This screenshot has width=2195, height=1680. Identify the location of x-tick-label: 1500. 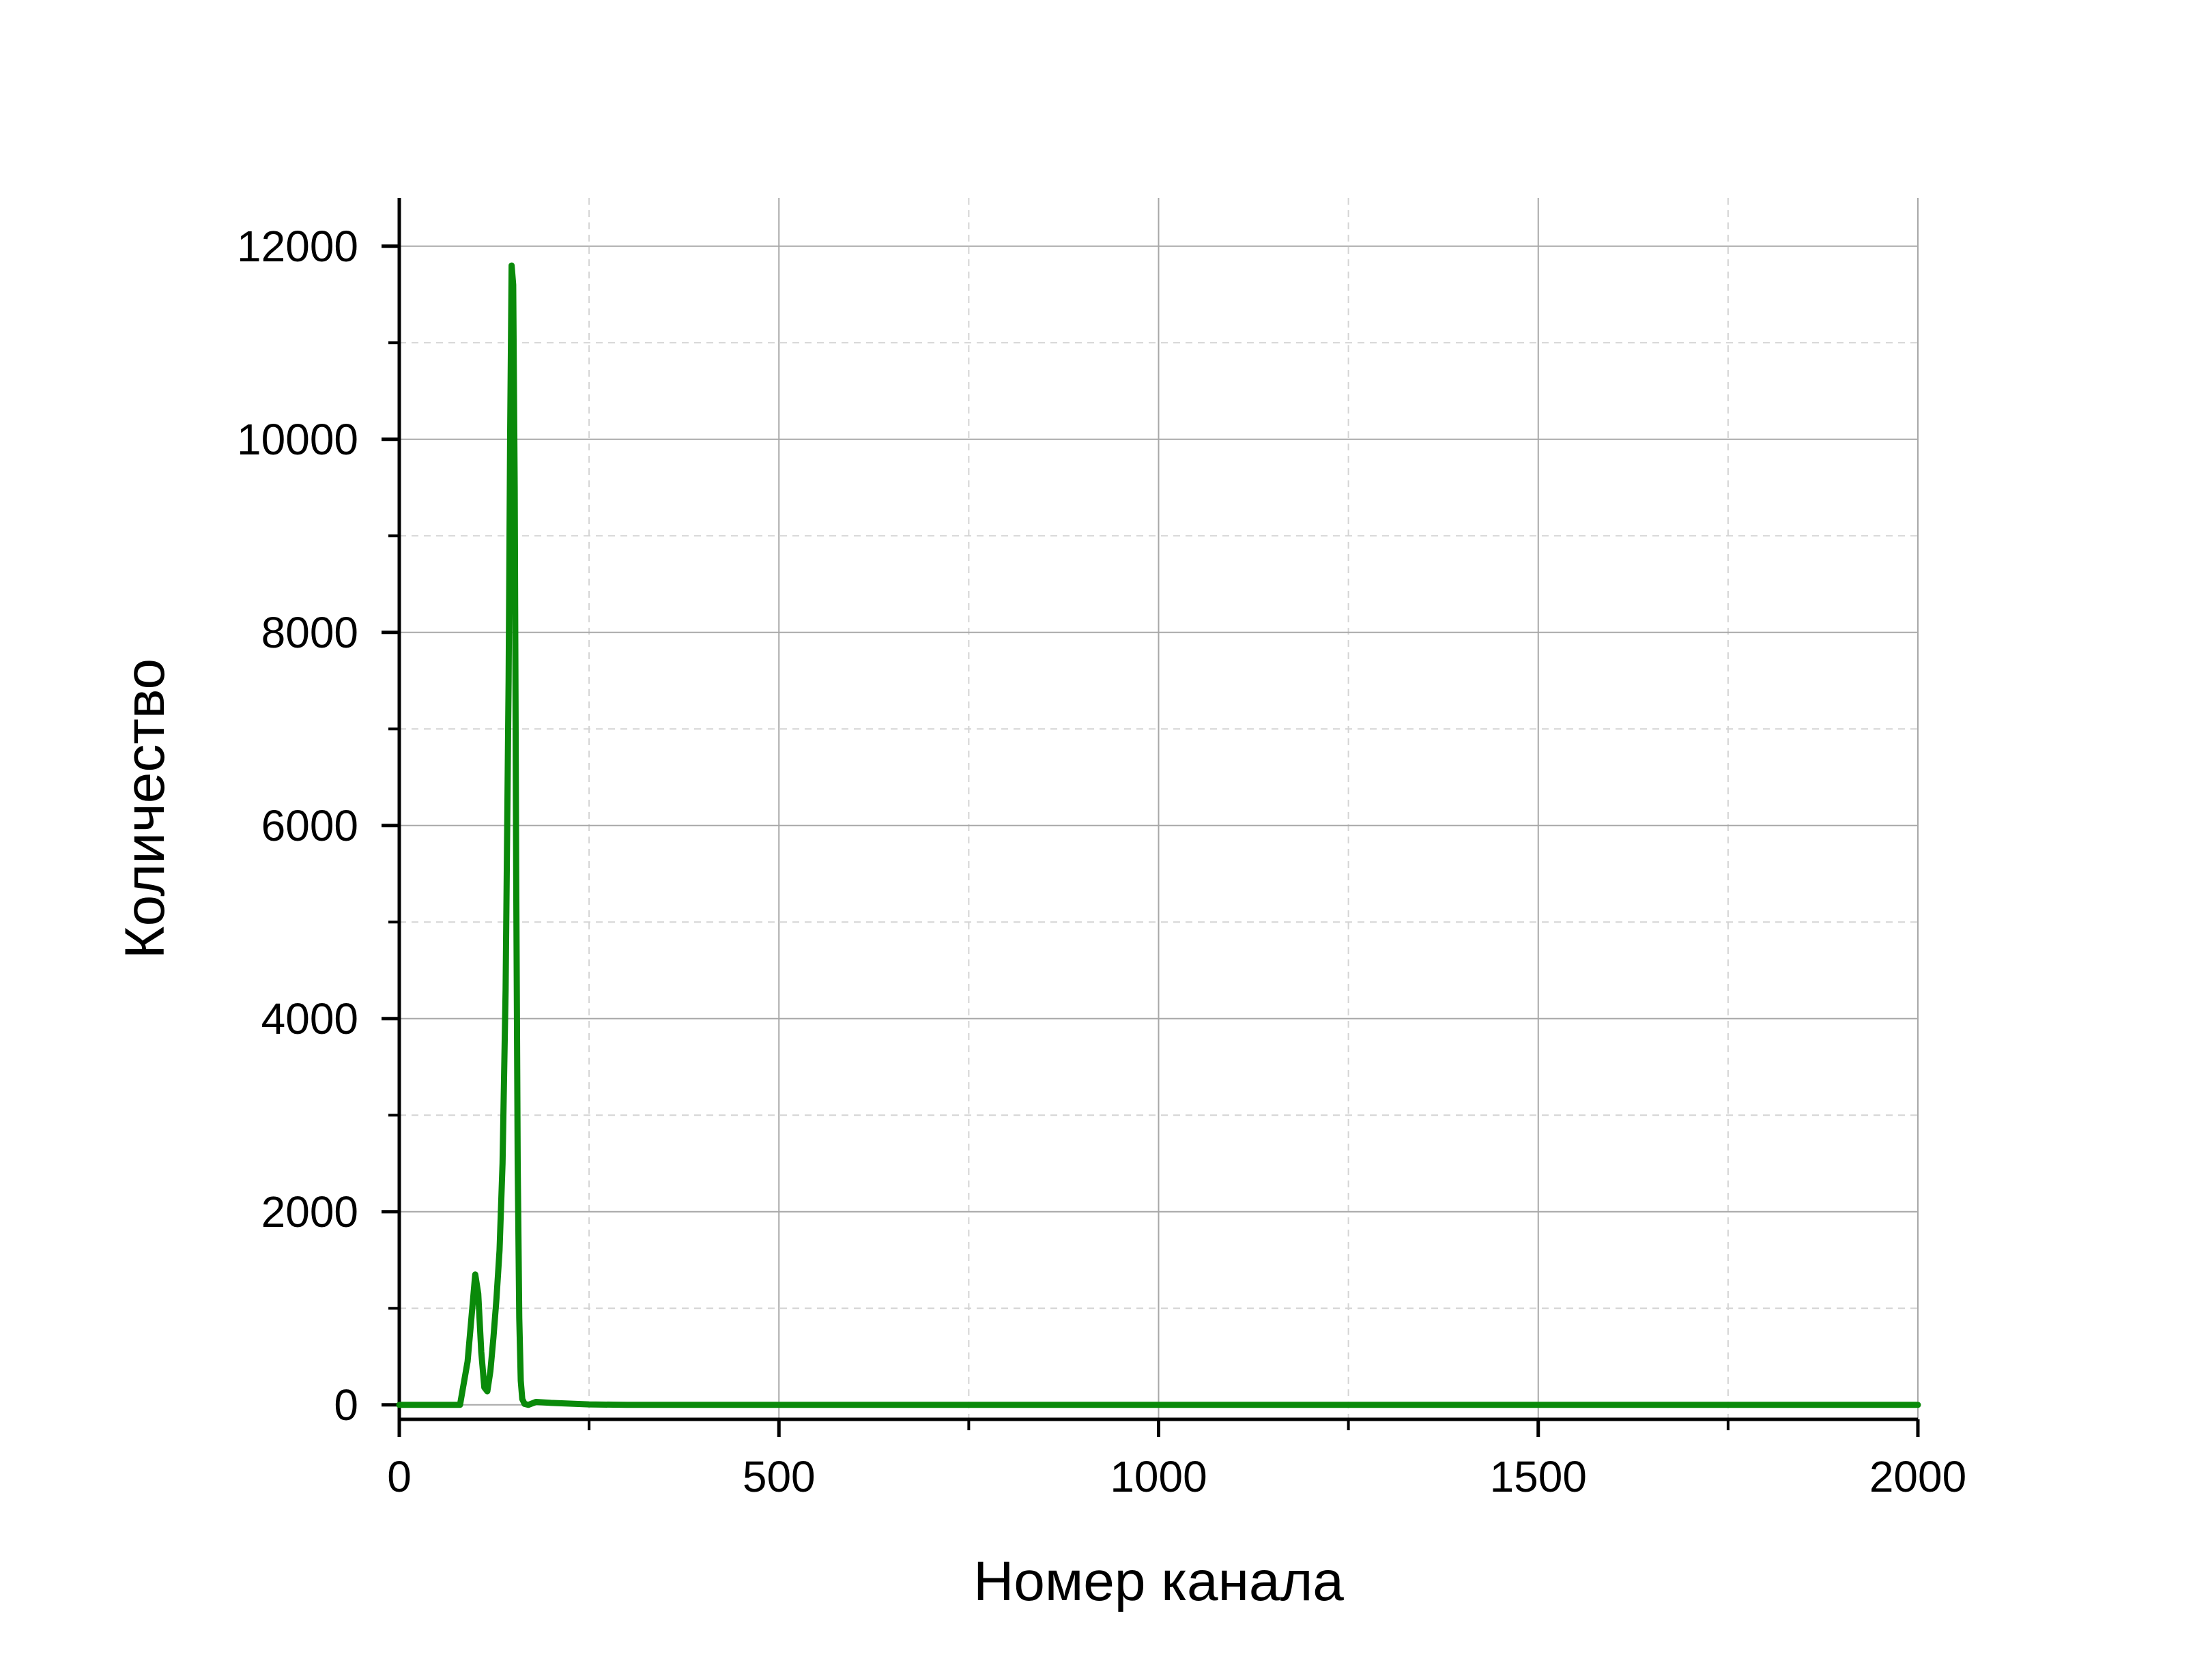
(1539, 1476).